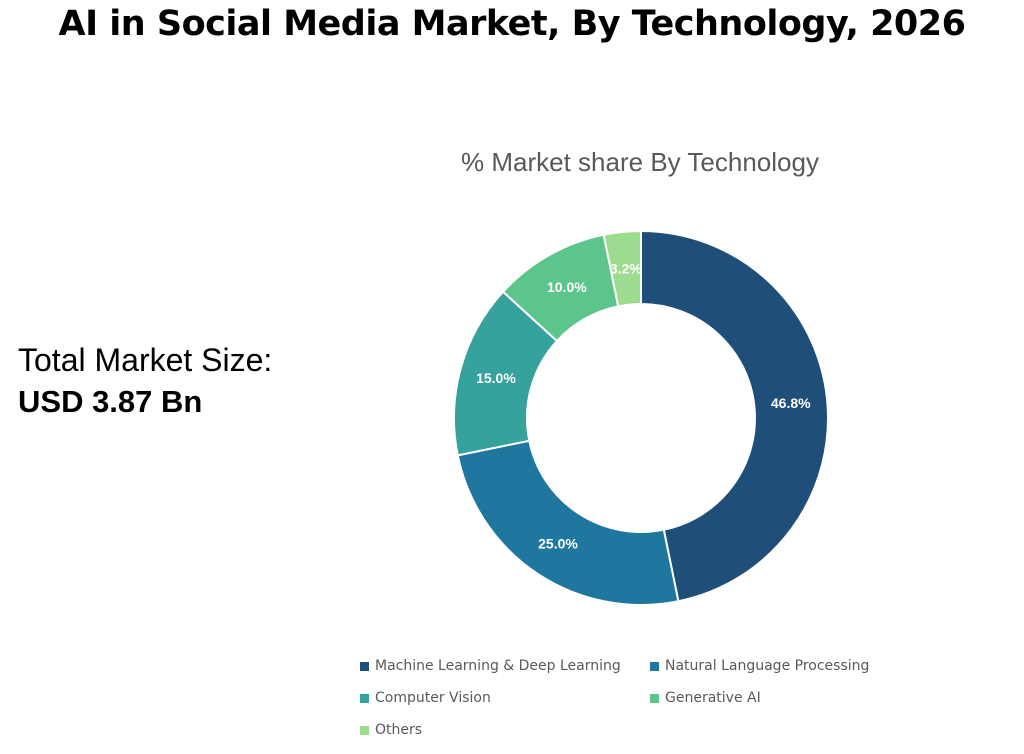 The image size is (1024, 754). Describe the element at coordinates (567, 287) in the screenshot. I see `slice-data-label-3: 10.0%` at that location.